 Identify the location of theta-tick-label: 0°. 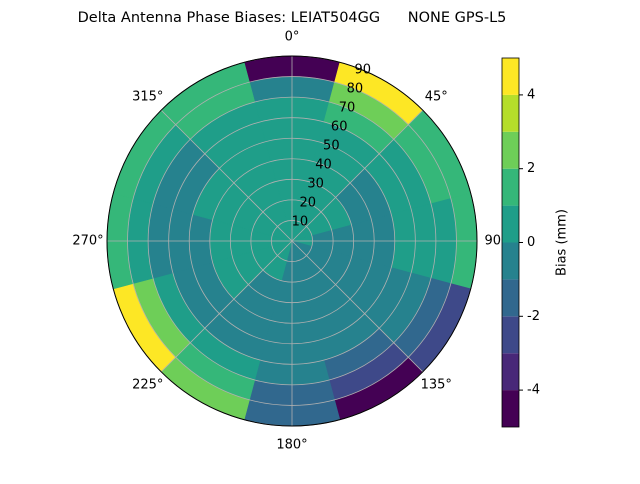
(292, 37).